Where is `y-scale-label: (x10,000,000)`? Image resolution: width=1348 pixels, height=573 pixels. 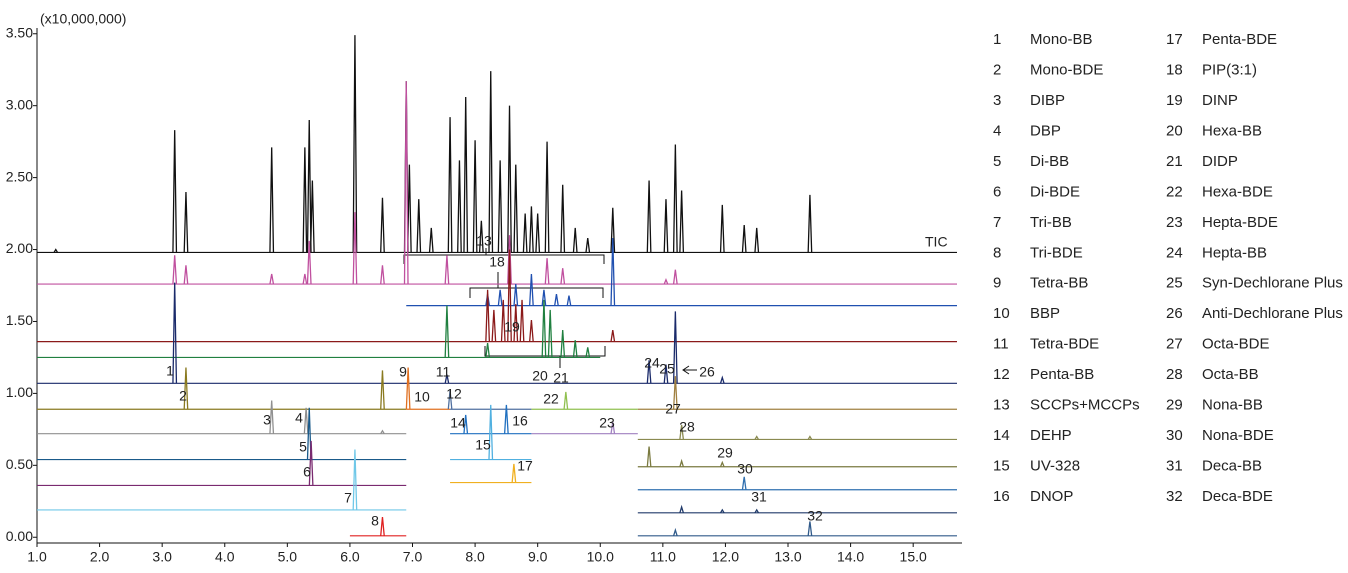 y-scale-label: (x10,000,000) is located at coordinates (83, 19).